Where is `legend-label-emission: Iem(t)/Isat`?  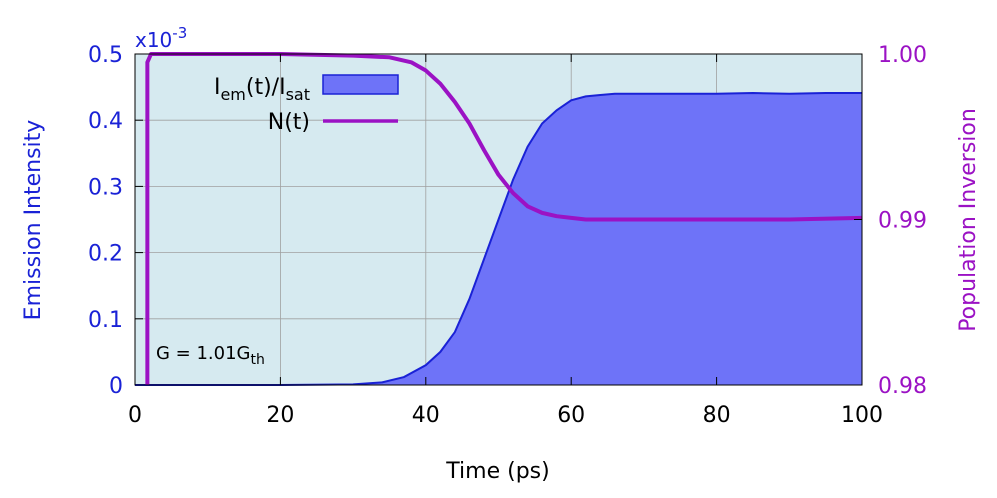
legend-label-emission: Iem(t)/Isat is located at coordinates (262, 89).